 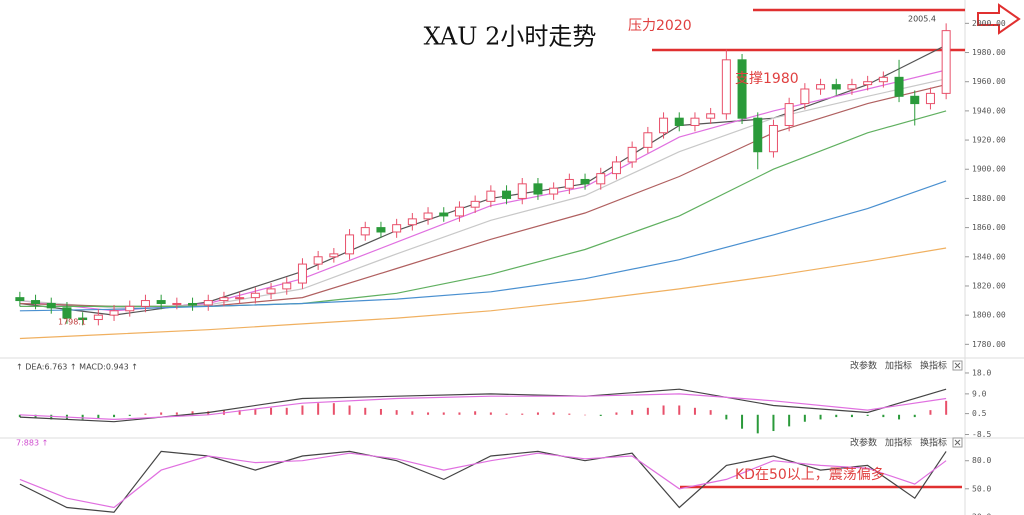 What do you see at coordinates (77, 367) in the screenshot?
I see `macd-header: ↑ DEA:6.763 ↑ MACD:0.943 ↑` at bounding box center [77, 367].